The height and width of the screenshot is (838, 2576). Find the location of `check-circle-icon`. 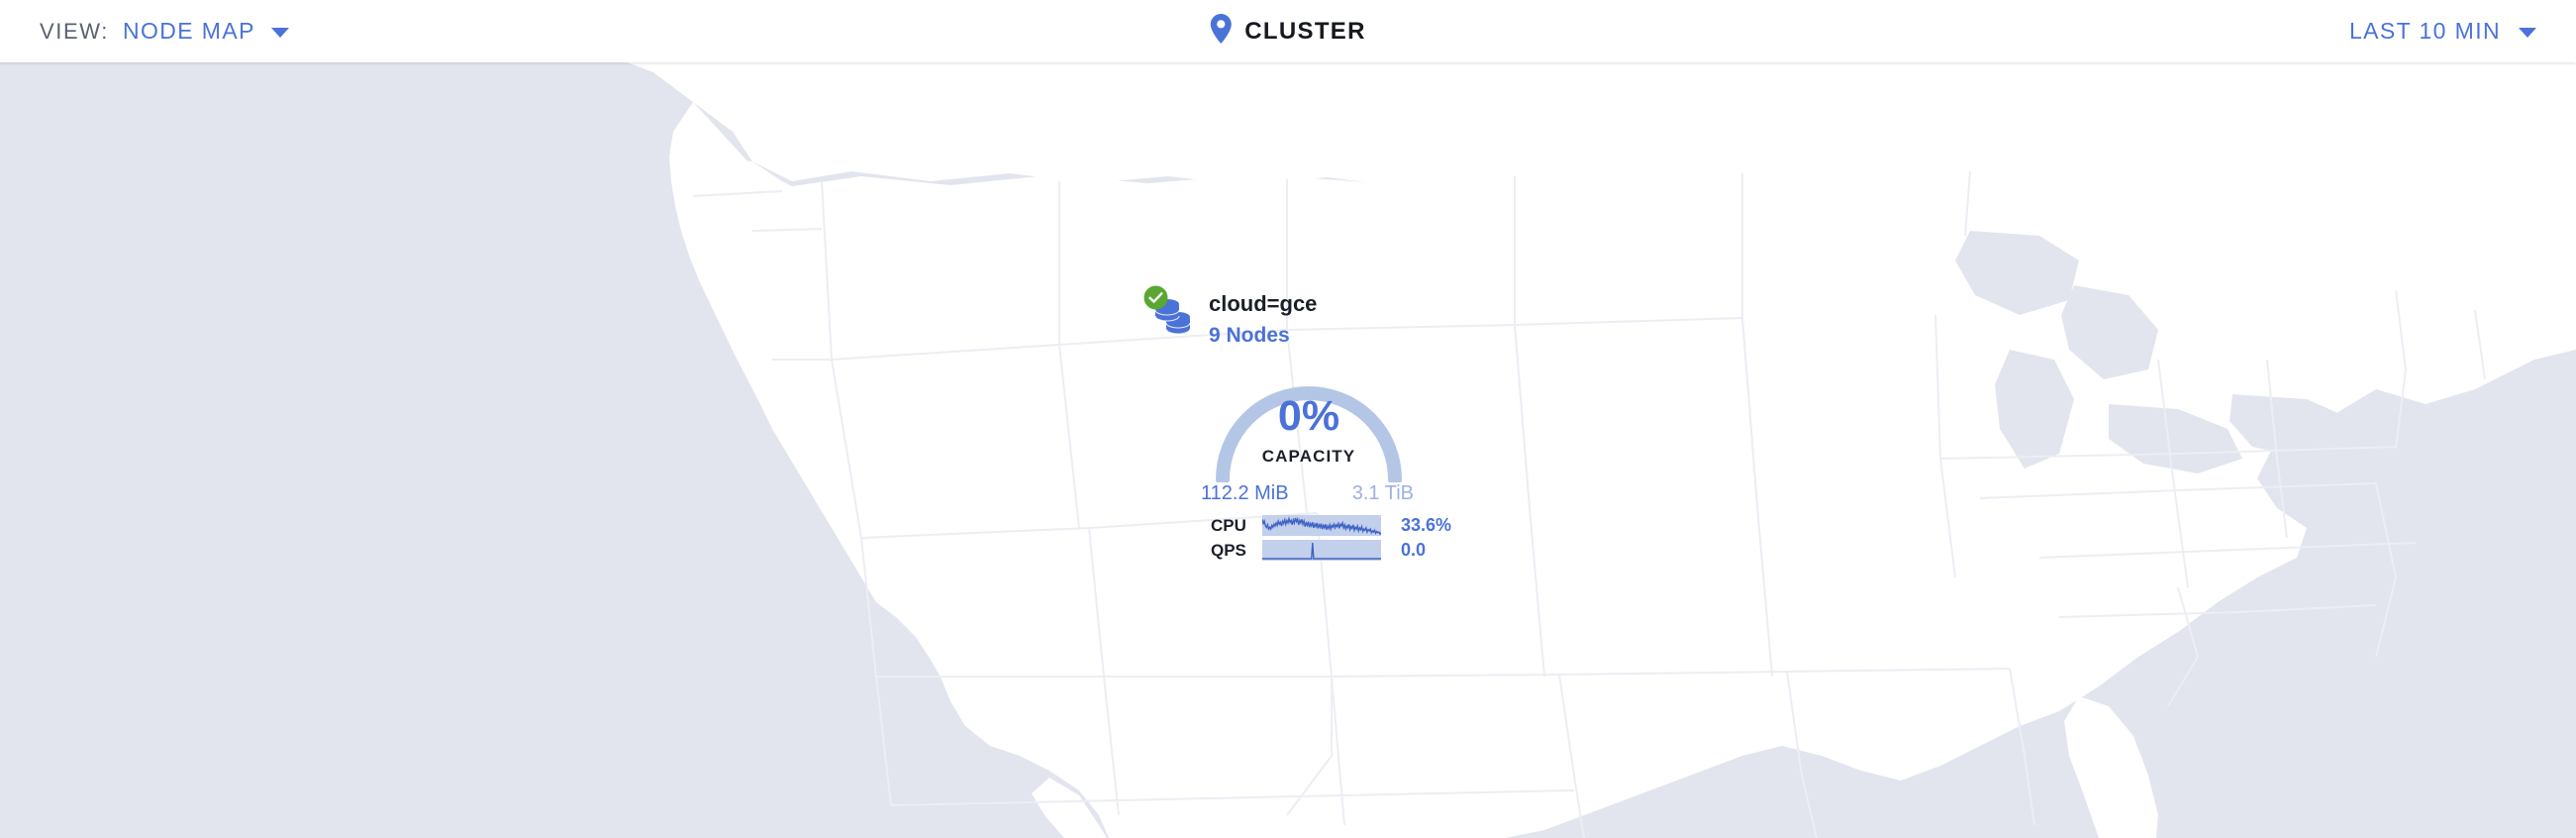

check-circle-icon is located at coordinates (1156, 300).